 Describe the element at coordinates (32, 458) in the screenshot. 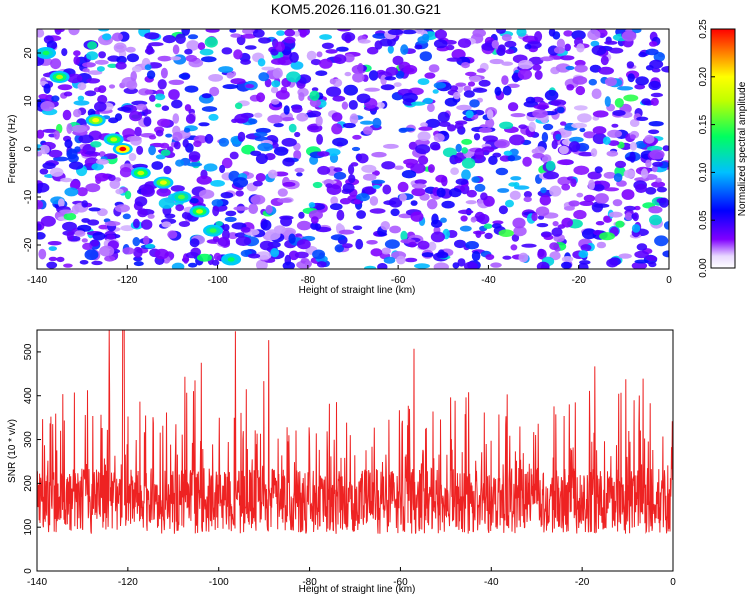

I see `snr-y-axis: 0 100 200 300 400 500` at that location.